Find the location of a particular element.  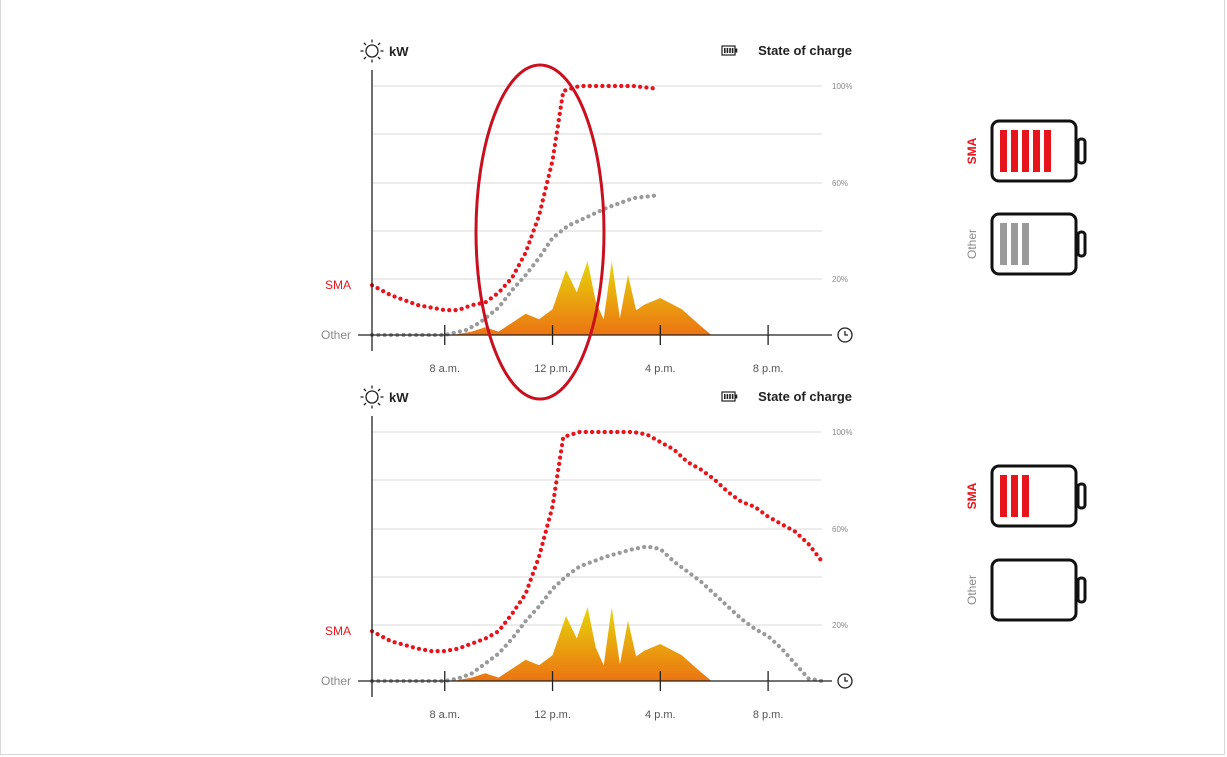

battery-other-1: Other is located at coordinates (1026, 244).